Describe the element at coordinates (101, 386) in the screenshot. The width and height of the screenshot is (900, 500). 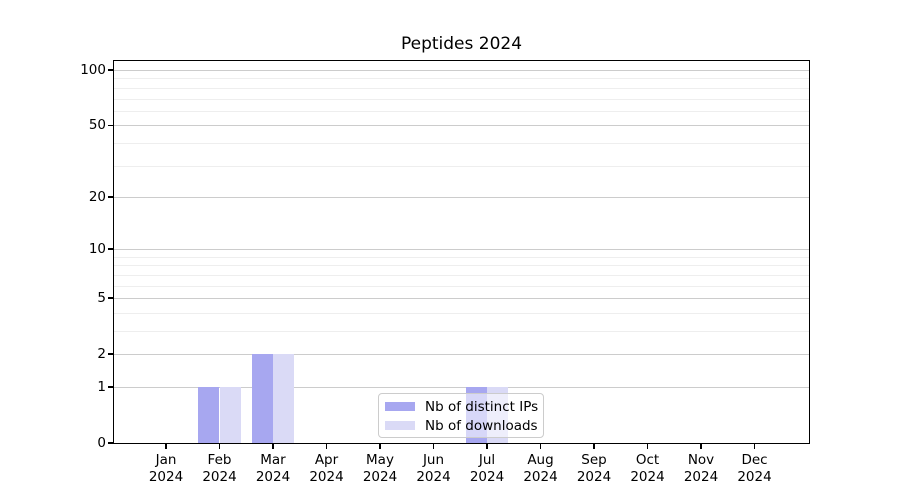
I see `y-tick-label: 1` at that location.